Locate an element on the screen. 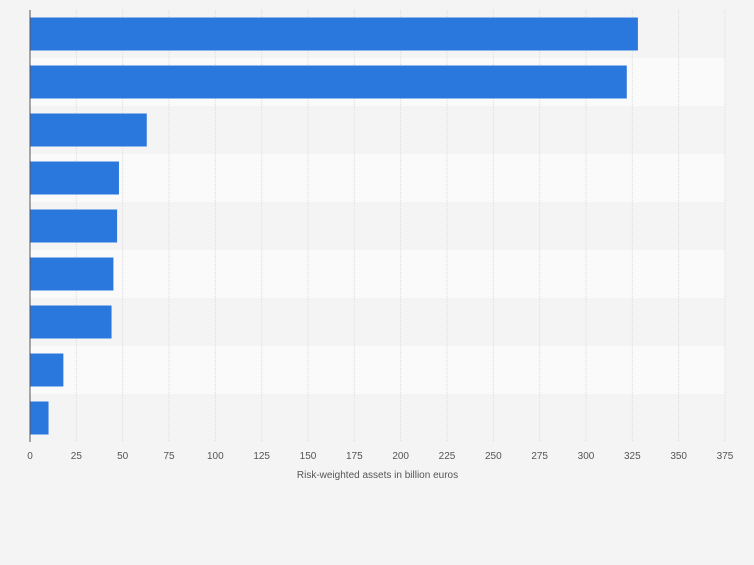 The height and width of the screenshot is (565, 754). x-tick-label: 325 is located at coordinates (632, 456).